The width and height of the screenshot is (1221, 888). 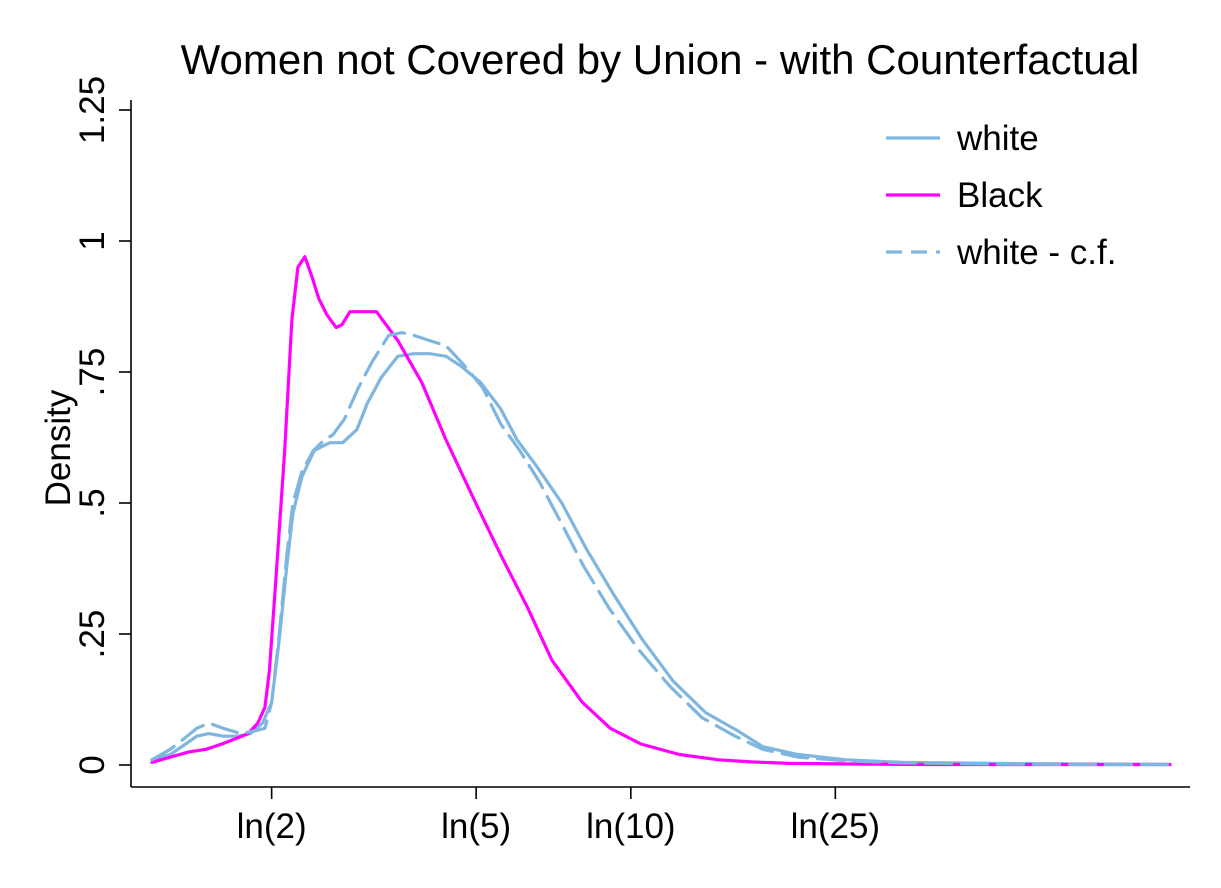 I want to click on y-tick-label: 0, so click(x=92, y=764).